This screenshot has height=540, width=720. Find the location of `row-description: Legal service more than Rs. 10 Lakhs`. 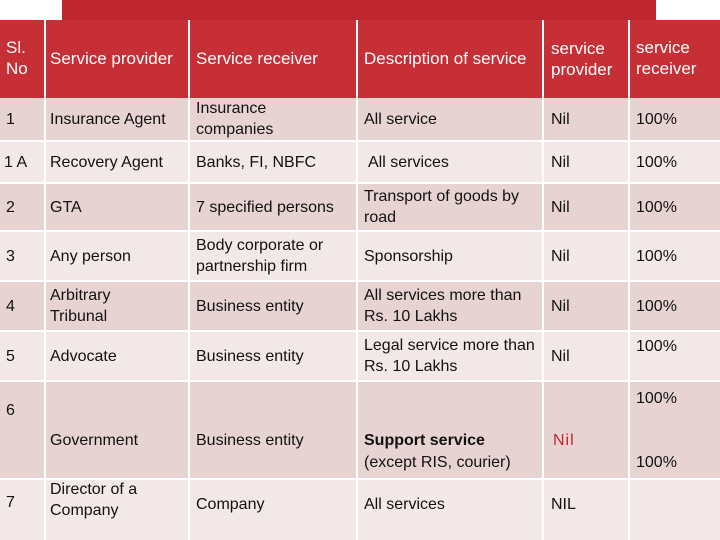

row-description: Legal service more than Rs. 10 Lakhs is located at coordinates (449, 356).